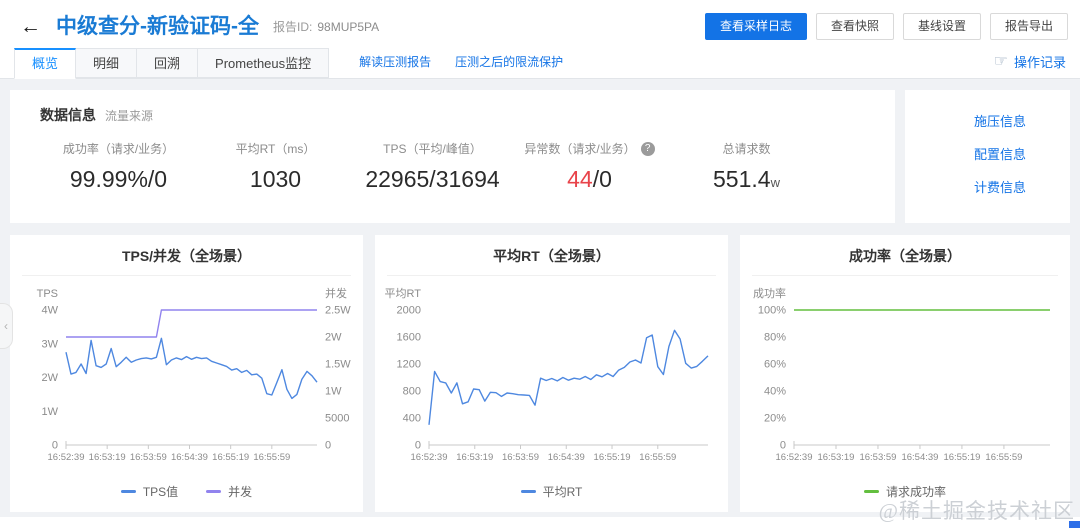  I want to click on svg-text: TPS, so click(47, 294).